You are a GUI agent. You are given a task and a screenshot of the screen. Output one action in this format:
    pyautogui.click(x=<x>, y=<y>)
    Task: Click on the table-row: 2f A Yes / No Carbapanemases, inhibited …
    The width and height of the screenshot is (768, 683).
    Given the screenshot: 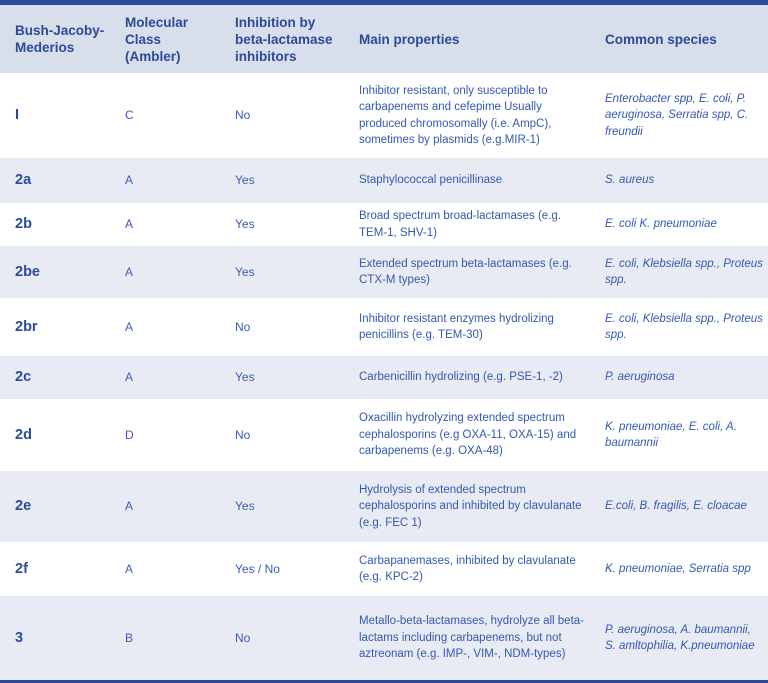 What is the action you would take?
    pyautogui.click(x=384, y=569)
    